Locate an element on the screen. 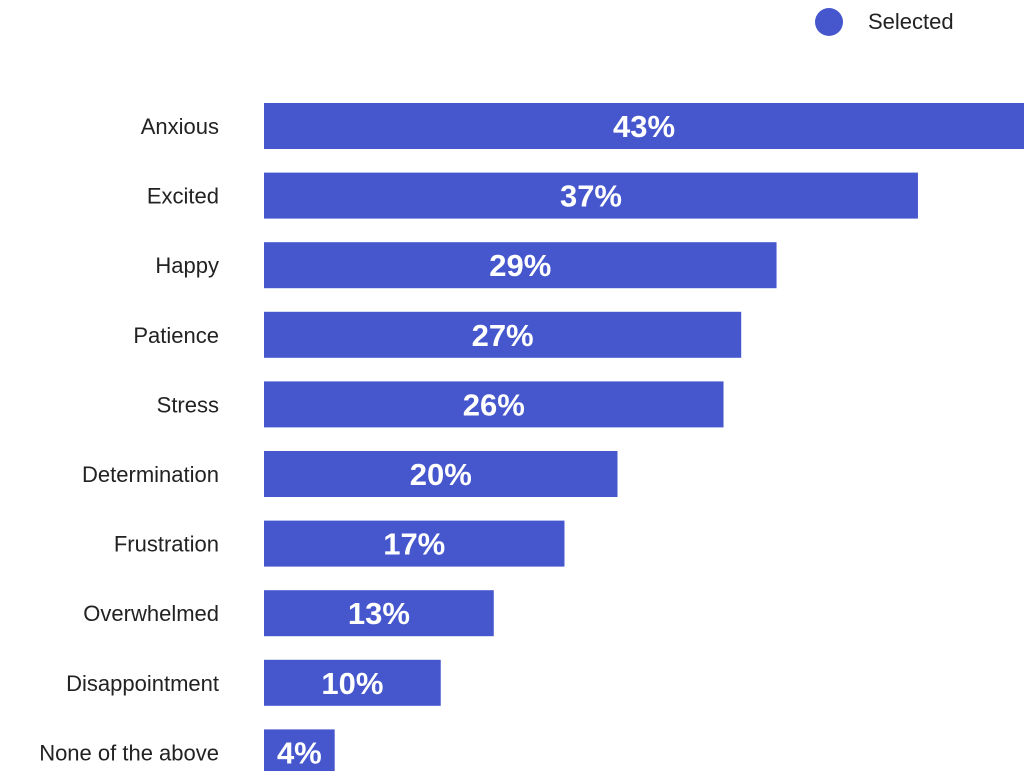 The width and height of the screenshot is (1024, 771). bar-happy is located at coordinates (520, 265).